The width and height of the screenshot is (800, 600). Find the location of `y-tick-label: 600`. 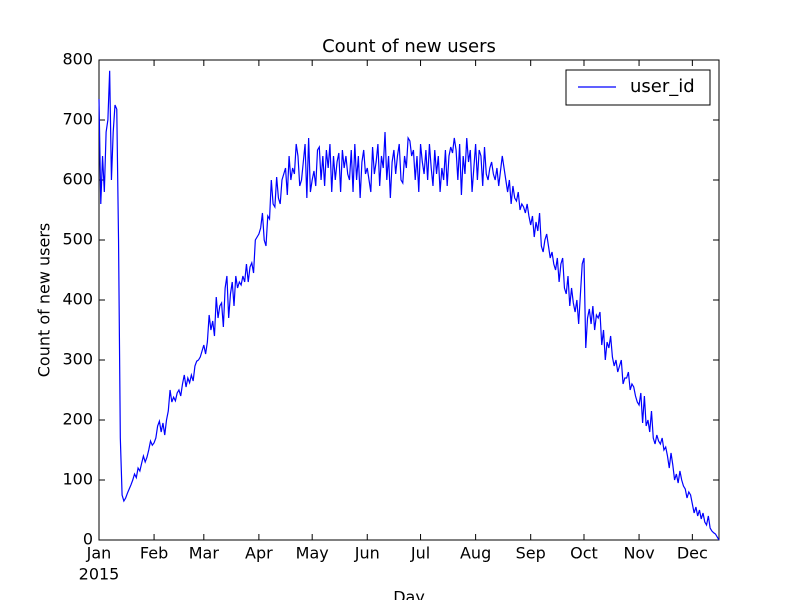

y-tick-label: 600 is located at coordinates (77, 179).